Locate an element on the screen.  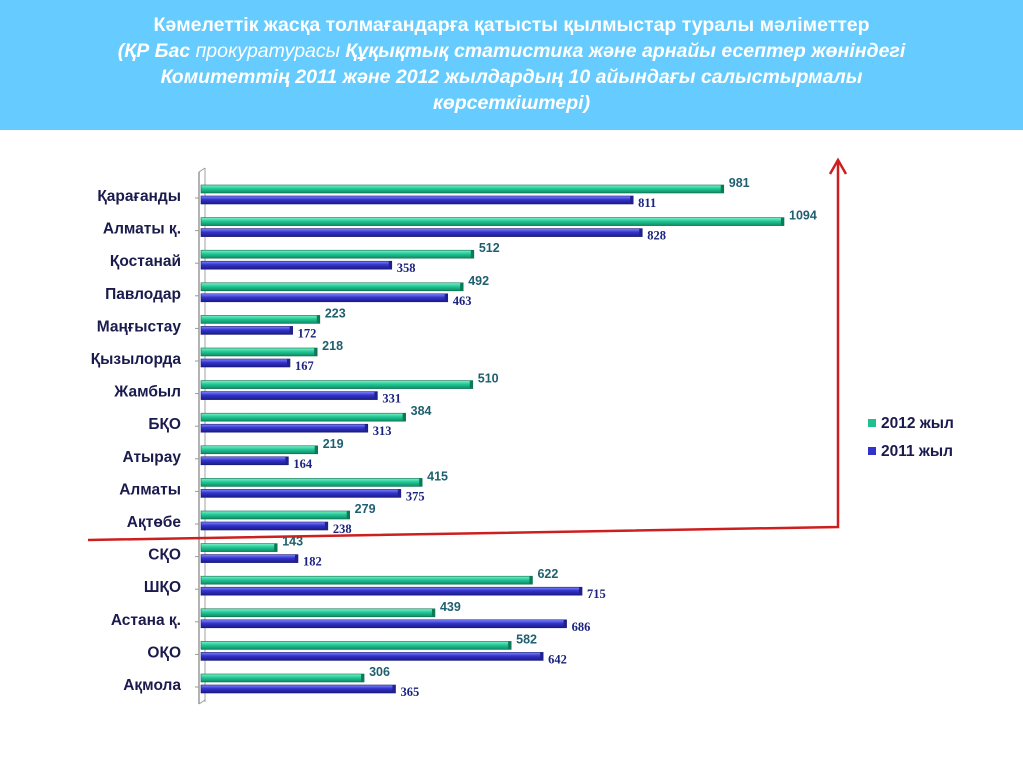
data-label-2012: 218 is located at coordinates (332, 346).